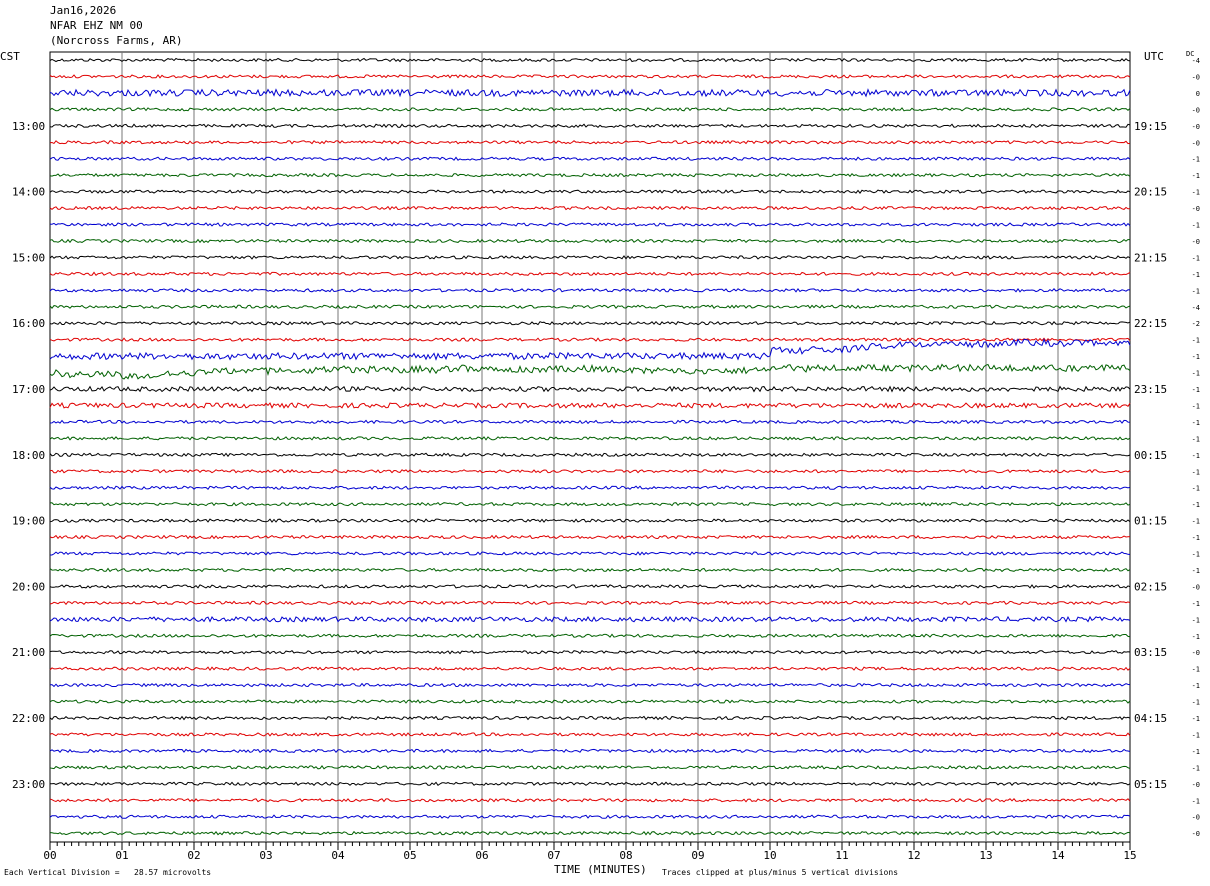 Image resolution: width=1210 pixels, height=886 pixels. Describe the element at coordinates (193, 855) in the screenshot. I see `x-tick-label: 02` at that location.